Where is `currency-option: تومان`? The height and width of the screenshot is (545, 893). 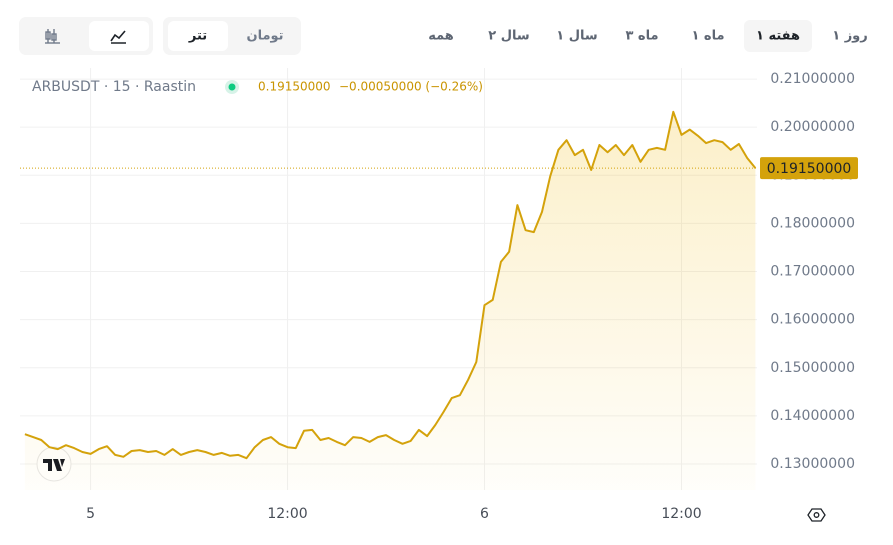 currency-option: تومان is located at coordinates (264, 36).